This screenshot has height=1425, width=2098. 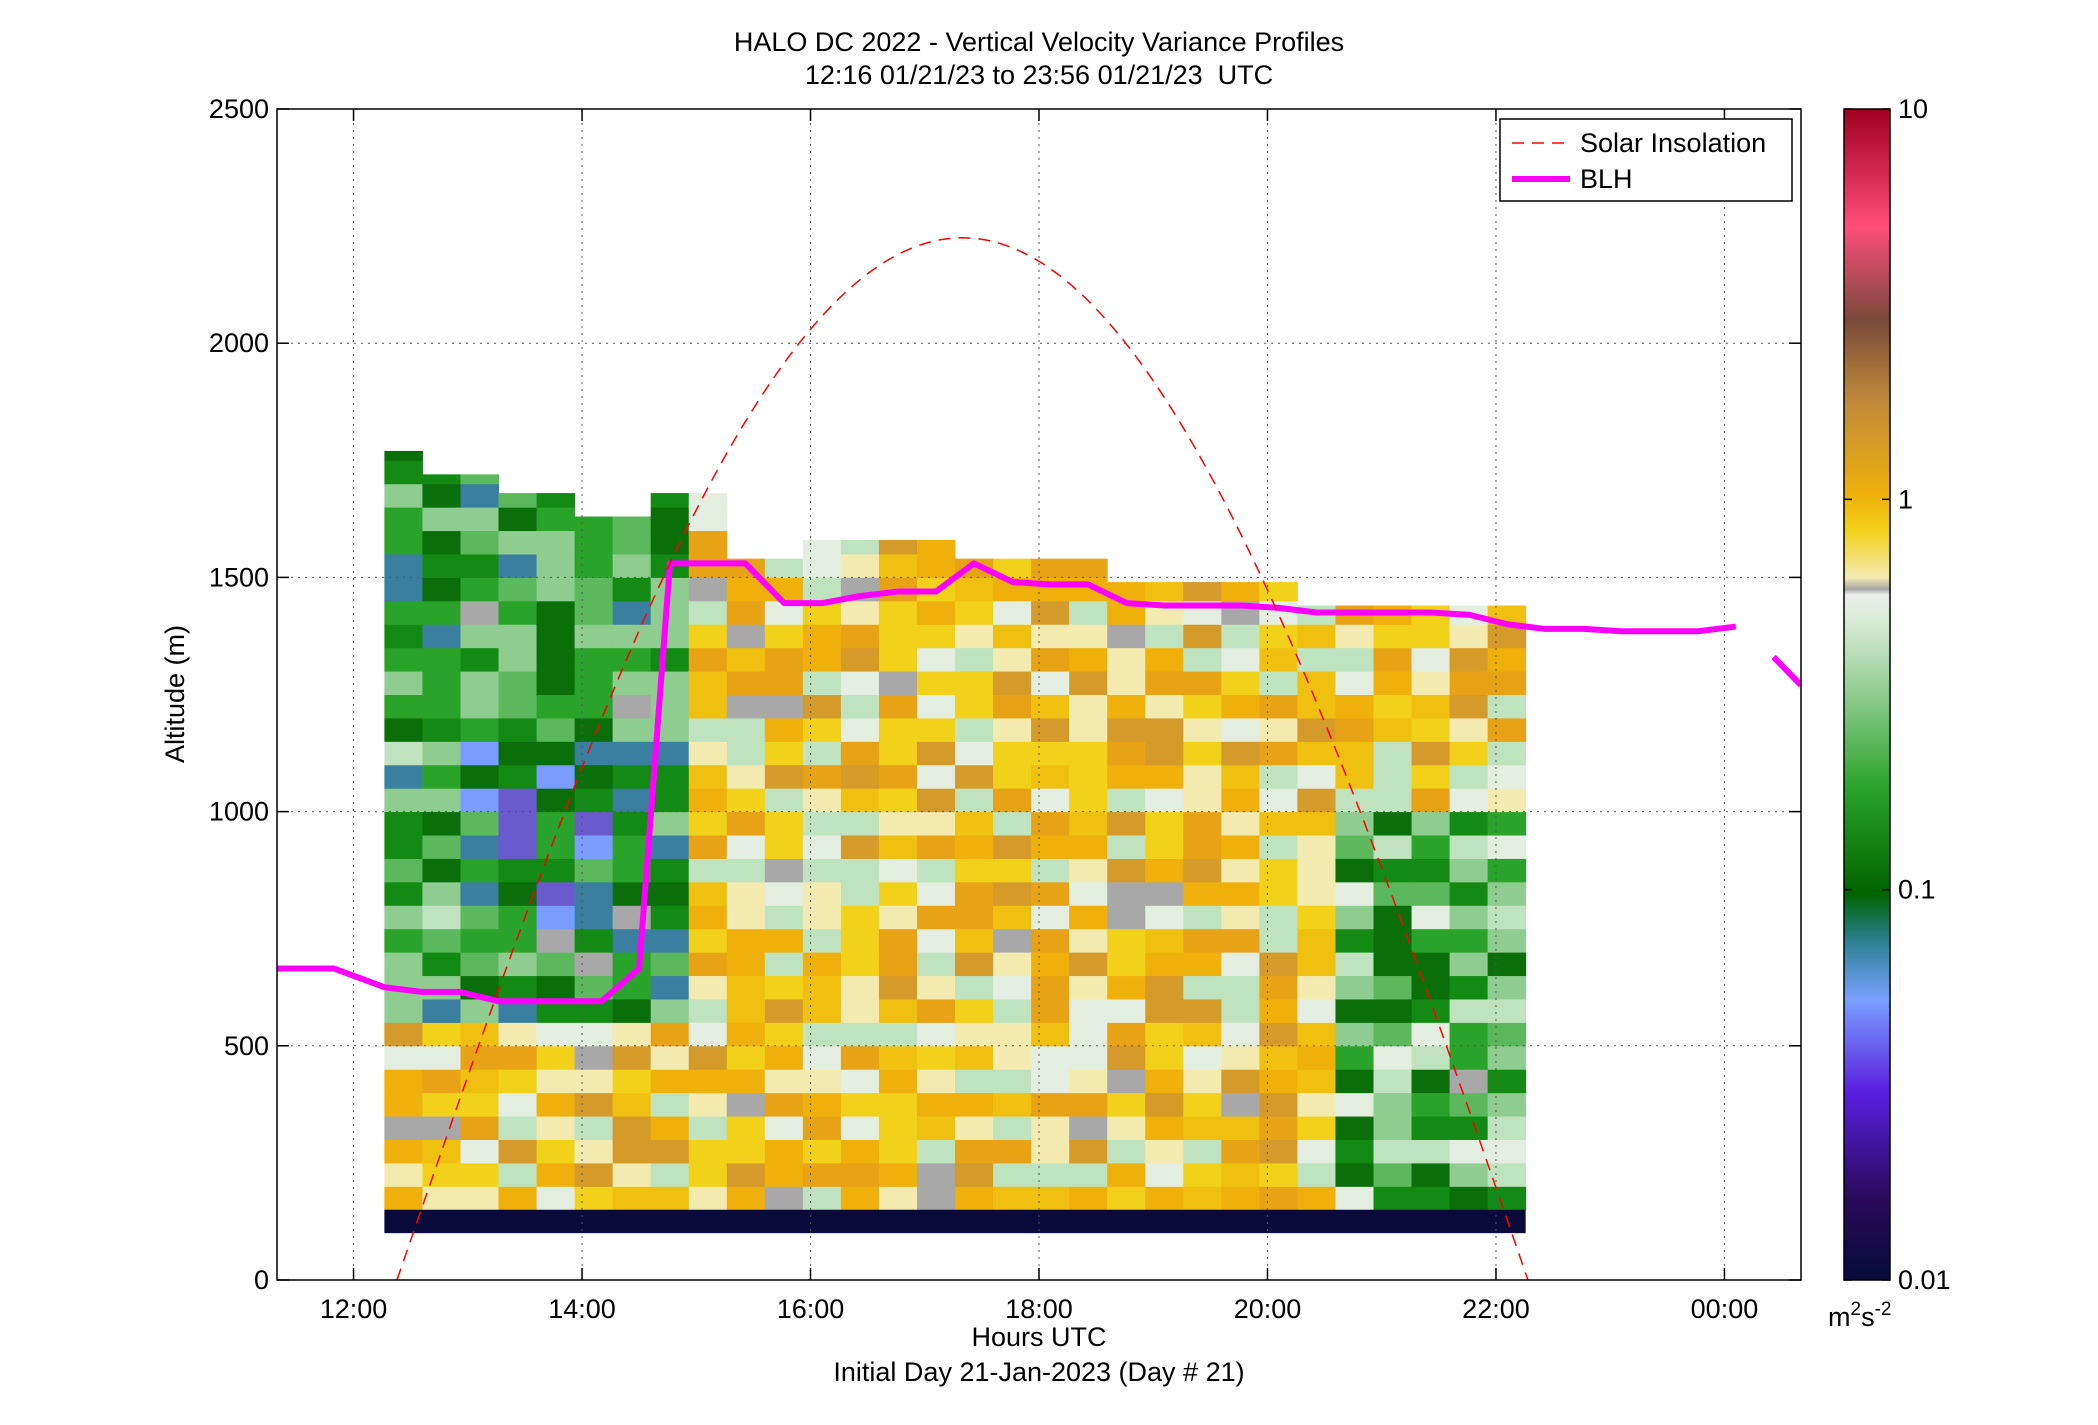 What do you see at coordinates (582, 1309) in the screenshot?
I see `x-tick-label: 14:00` at bounding box center [582, 1309].